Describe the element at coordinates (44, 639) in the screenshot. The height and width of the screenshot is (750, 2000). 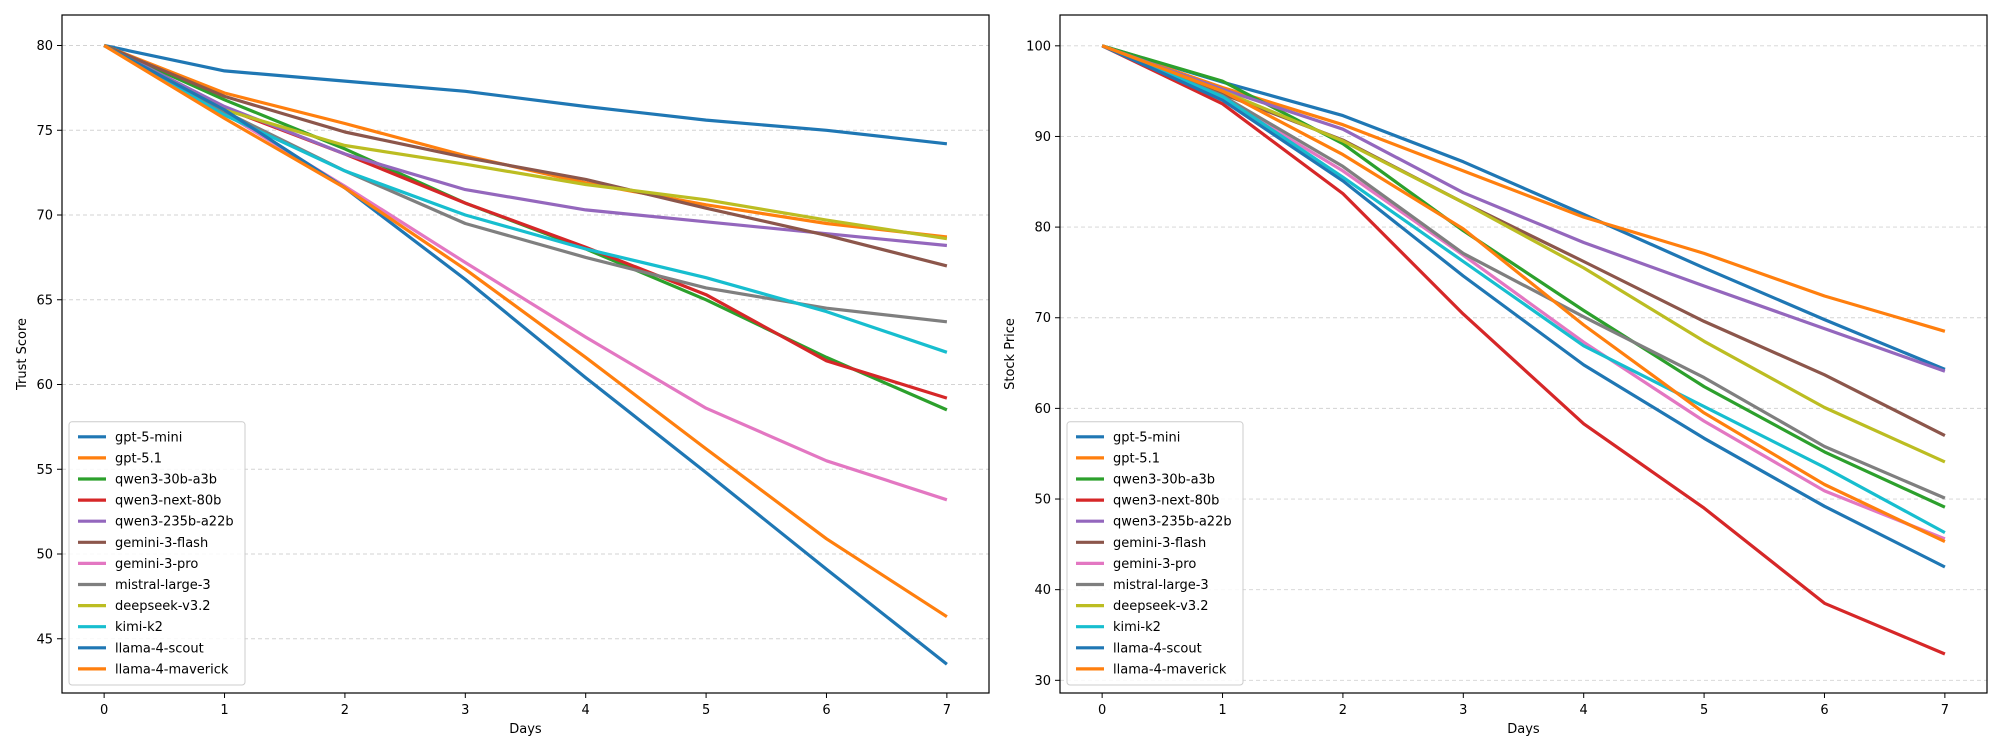
I see `y-tick-label: 45` at that location.